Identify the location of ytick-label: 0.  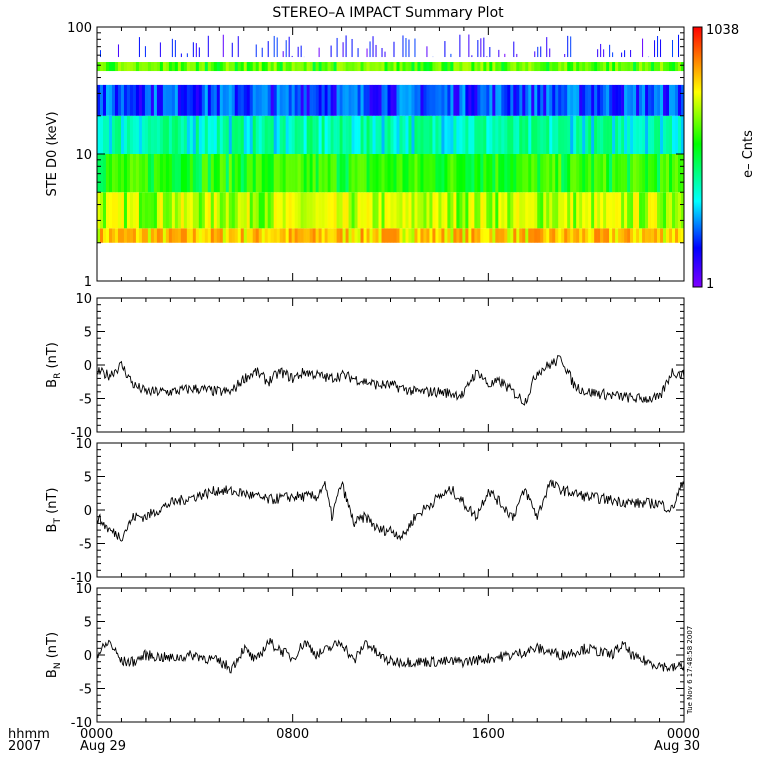
(88, 511).